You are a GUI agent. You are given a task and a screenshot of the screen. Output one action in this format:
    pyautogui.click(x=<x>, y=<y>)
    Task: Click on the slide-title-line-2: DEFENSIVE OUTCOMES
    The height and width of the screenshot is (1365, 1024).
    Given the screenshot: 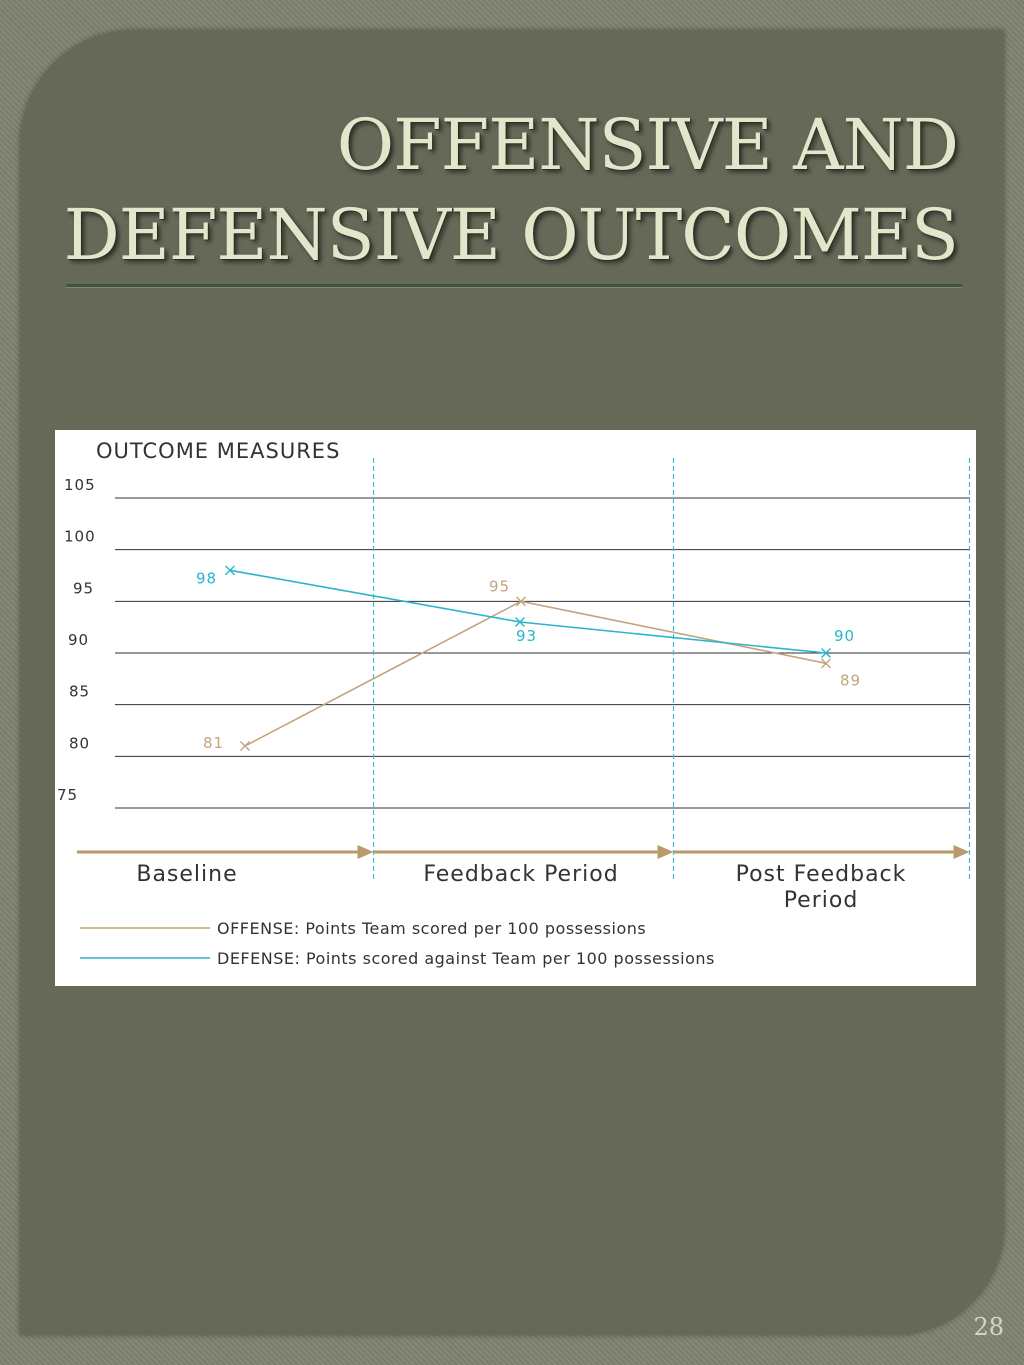 What is the action you would take?
    pyautogui.click(x=511, y=235)
    